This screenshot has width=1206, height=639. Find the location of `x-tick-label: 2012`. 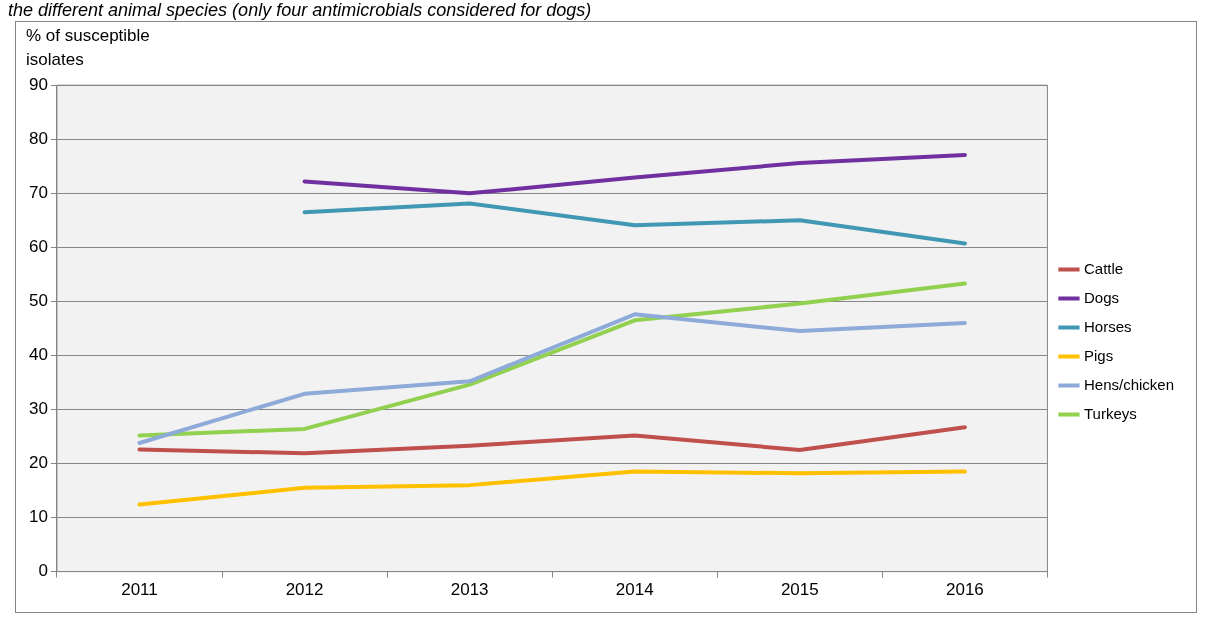

x-tick-label: 2012 is located at coordinates (304, 590).